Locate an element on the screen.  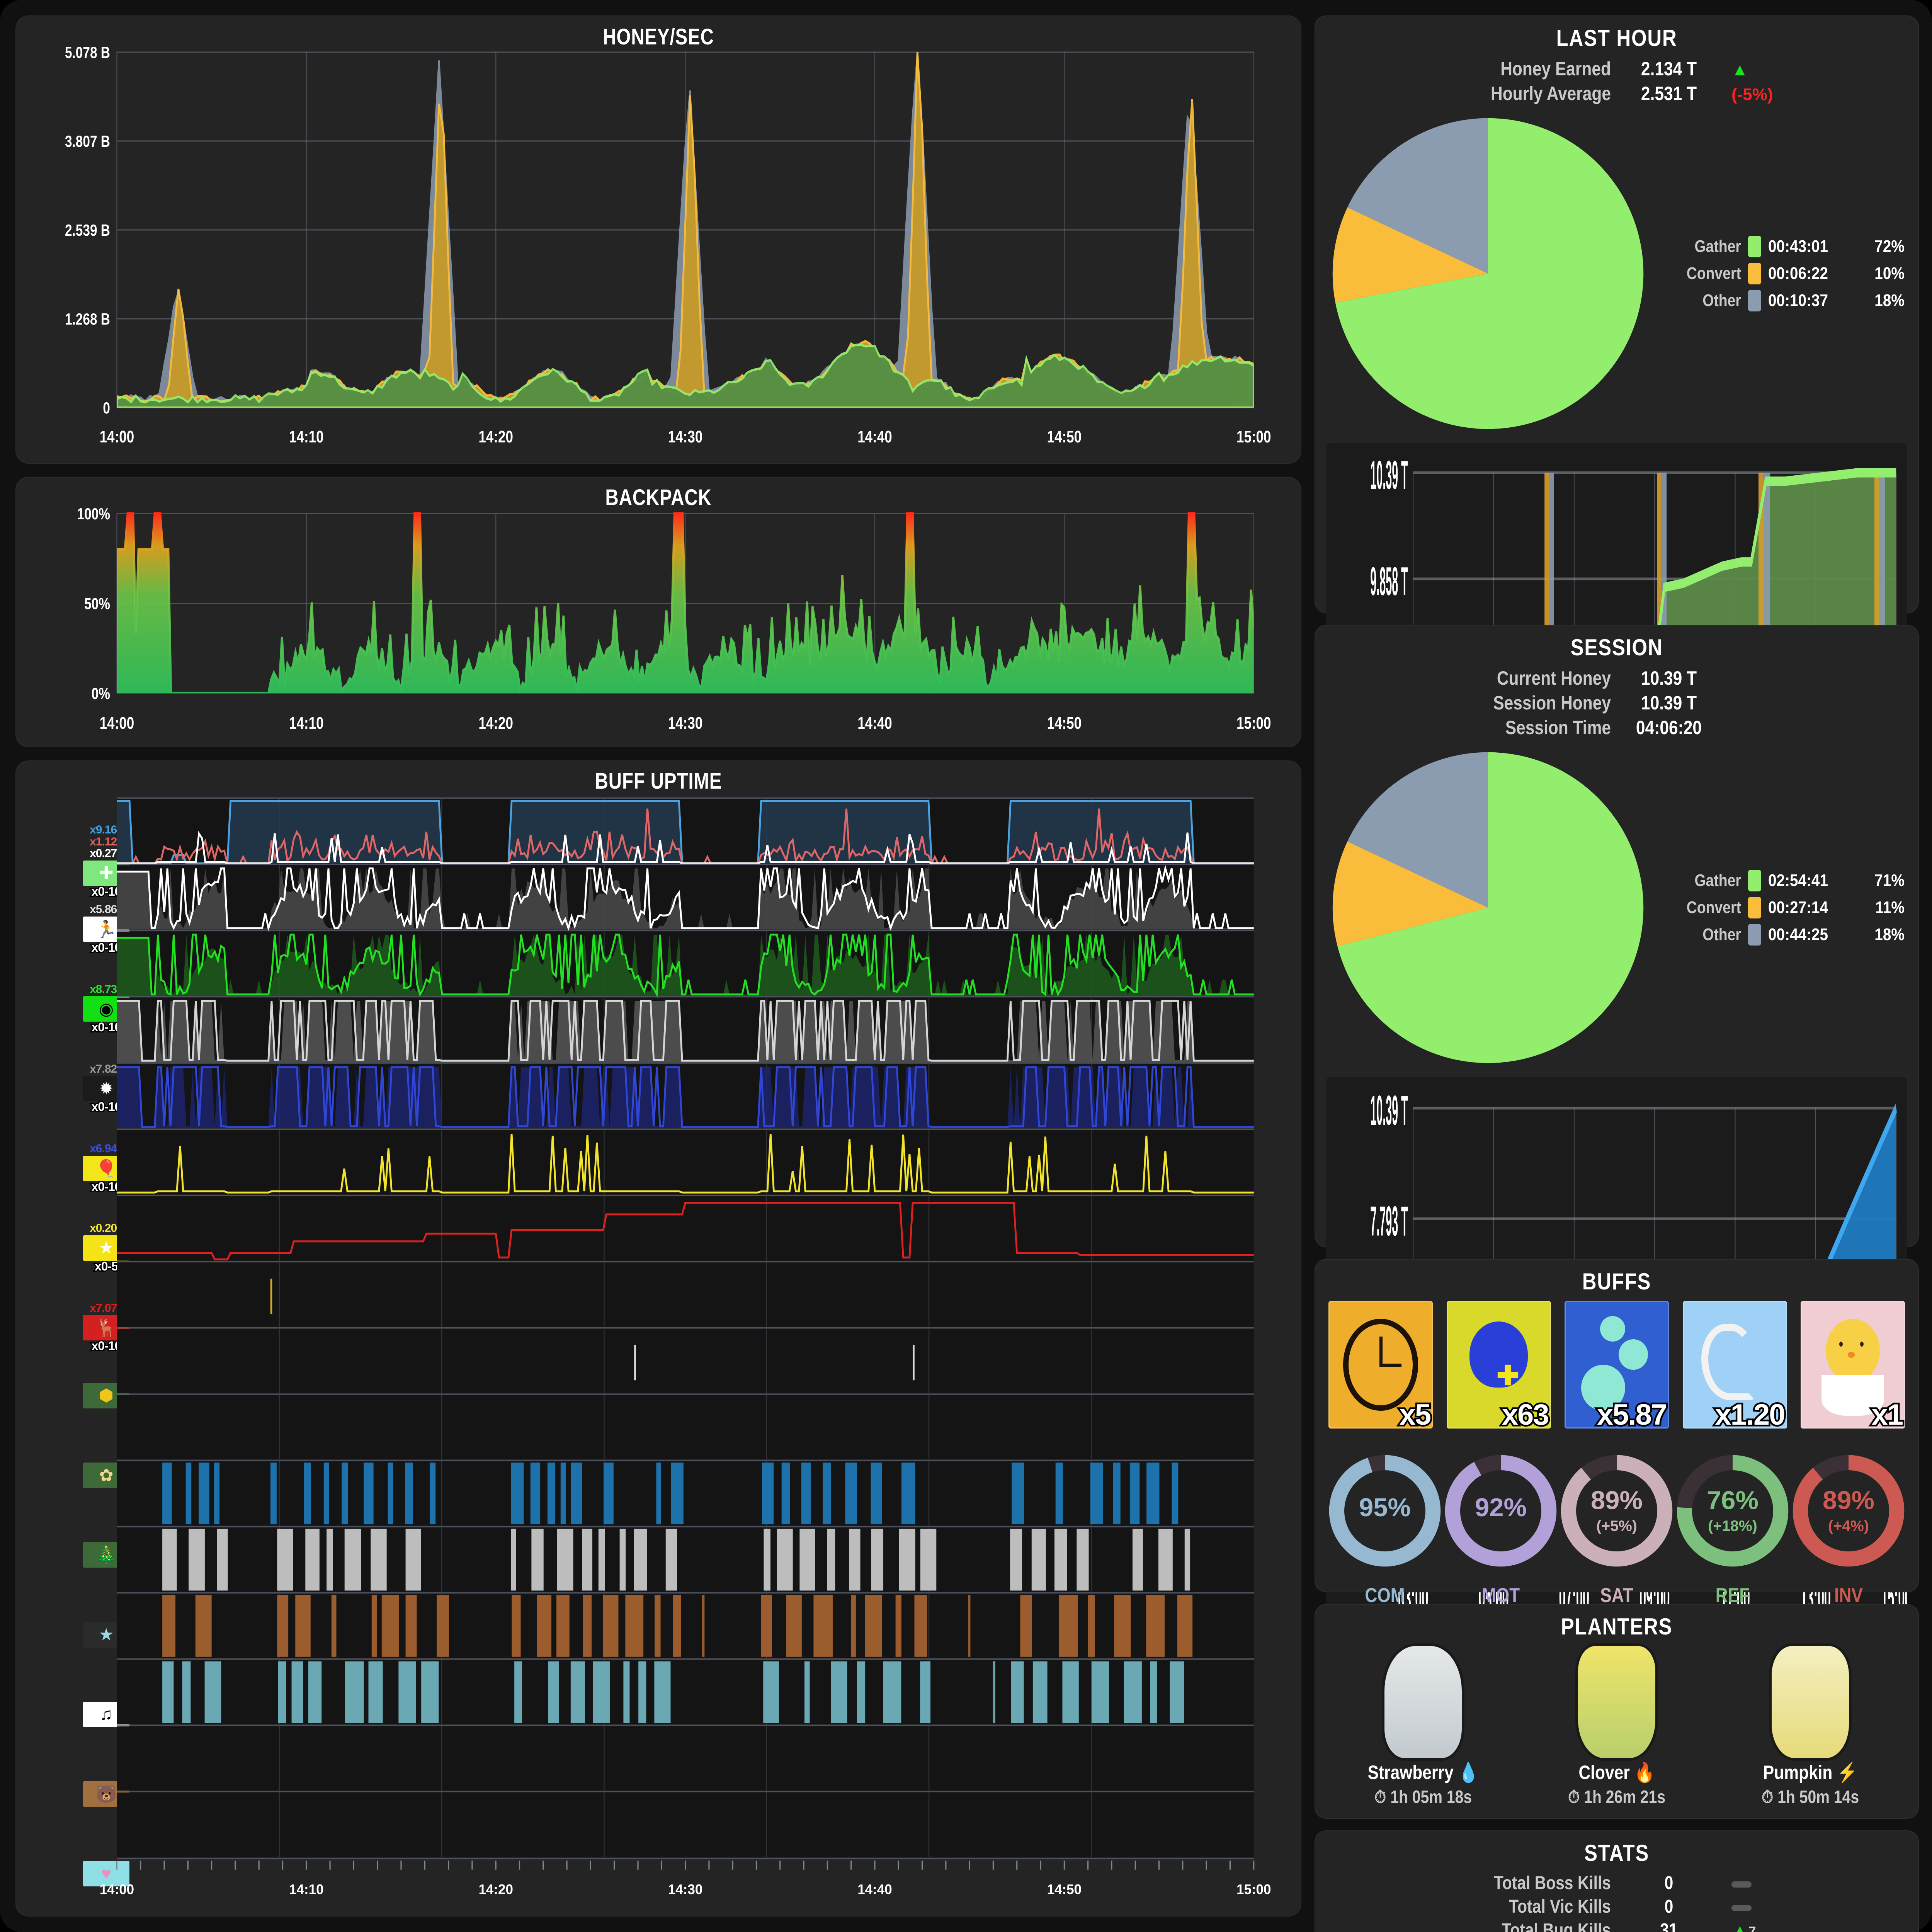
gauge-ring: 92% is located at coordinates (1501, 1511).